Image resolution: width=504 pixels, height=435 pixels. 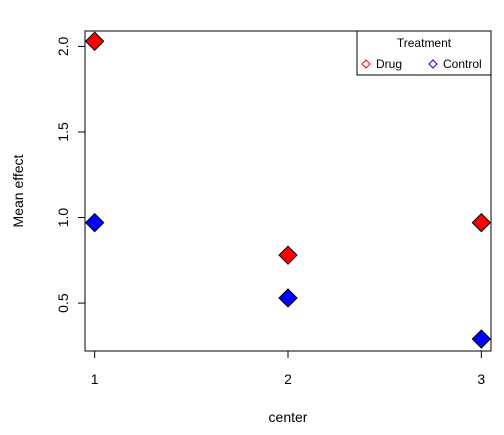 I want to click on y-axis-label: Mean effect, so click(x=18, y=190).